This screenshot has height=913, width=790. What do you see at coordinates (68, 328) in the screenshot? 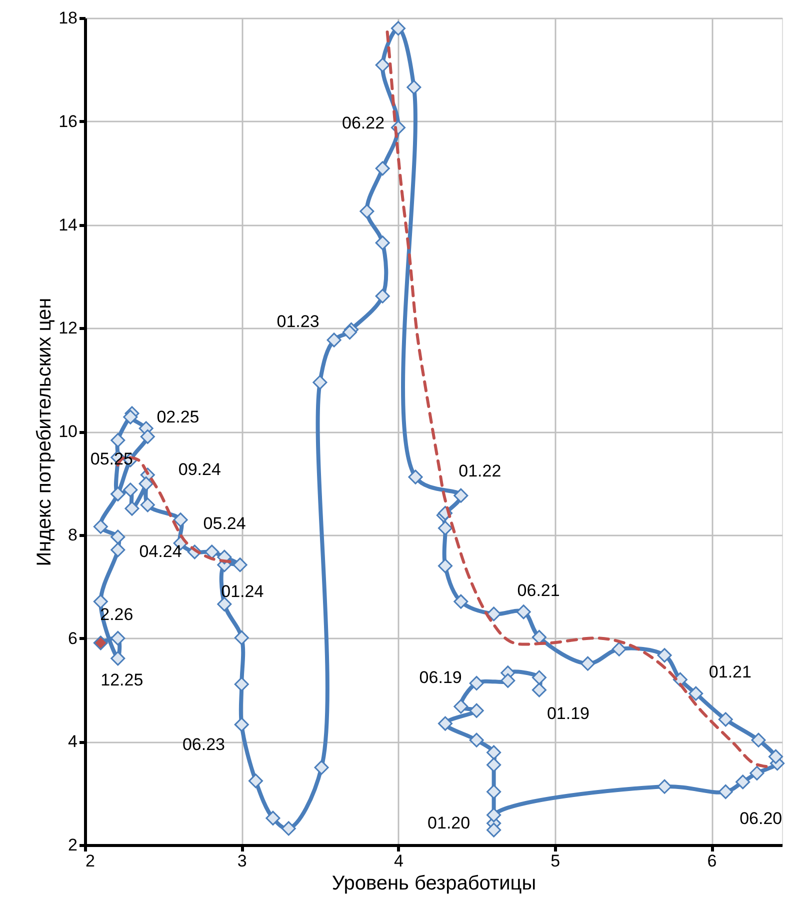
I see `y-tick-label: 12` at bounding box center [68, 328].